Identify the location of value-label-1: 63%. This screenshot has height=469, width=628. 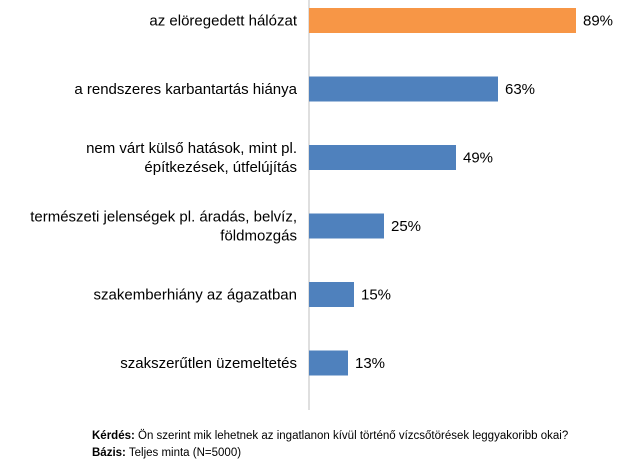
(520, 89).